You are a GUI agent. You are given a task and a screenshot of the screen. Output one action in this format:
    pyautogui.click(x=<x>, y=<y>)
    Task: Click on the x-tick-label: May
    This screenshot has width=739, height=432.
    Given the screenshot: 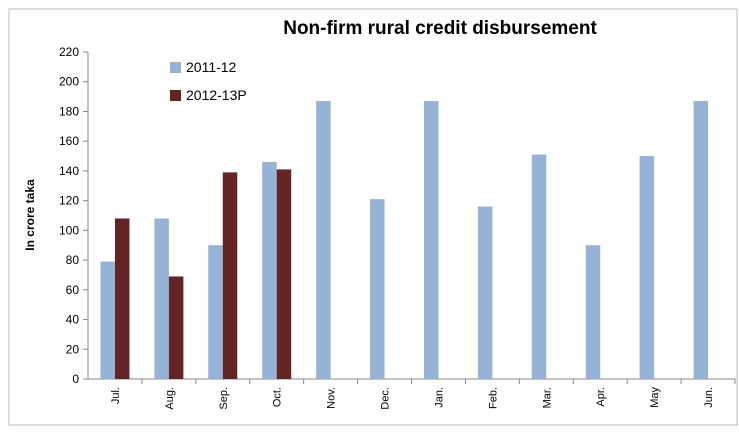 What is the action you would take?
    pyautogui.click(x=655, y=397)
    